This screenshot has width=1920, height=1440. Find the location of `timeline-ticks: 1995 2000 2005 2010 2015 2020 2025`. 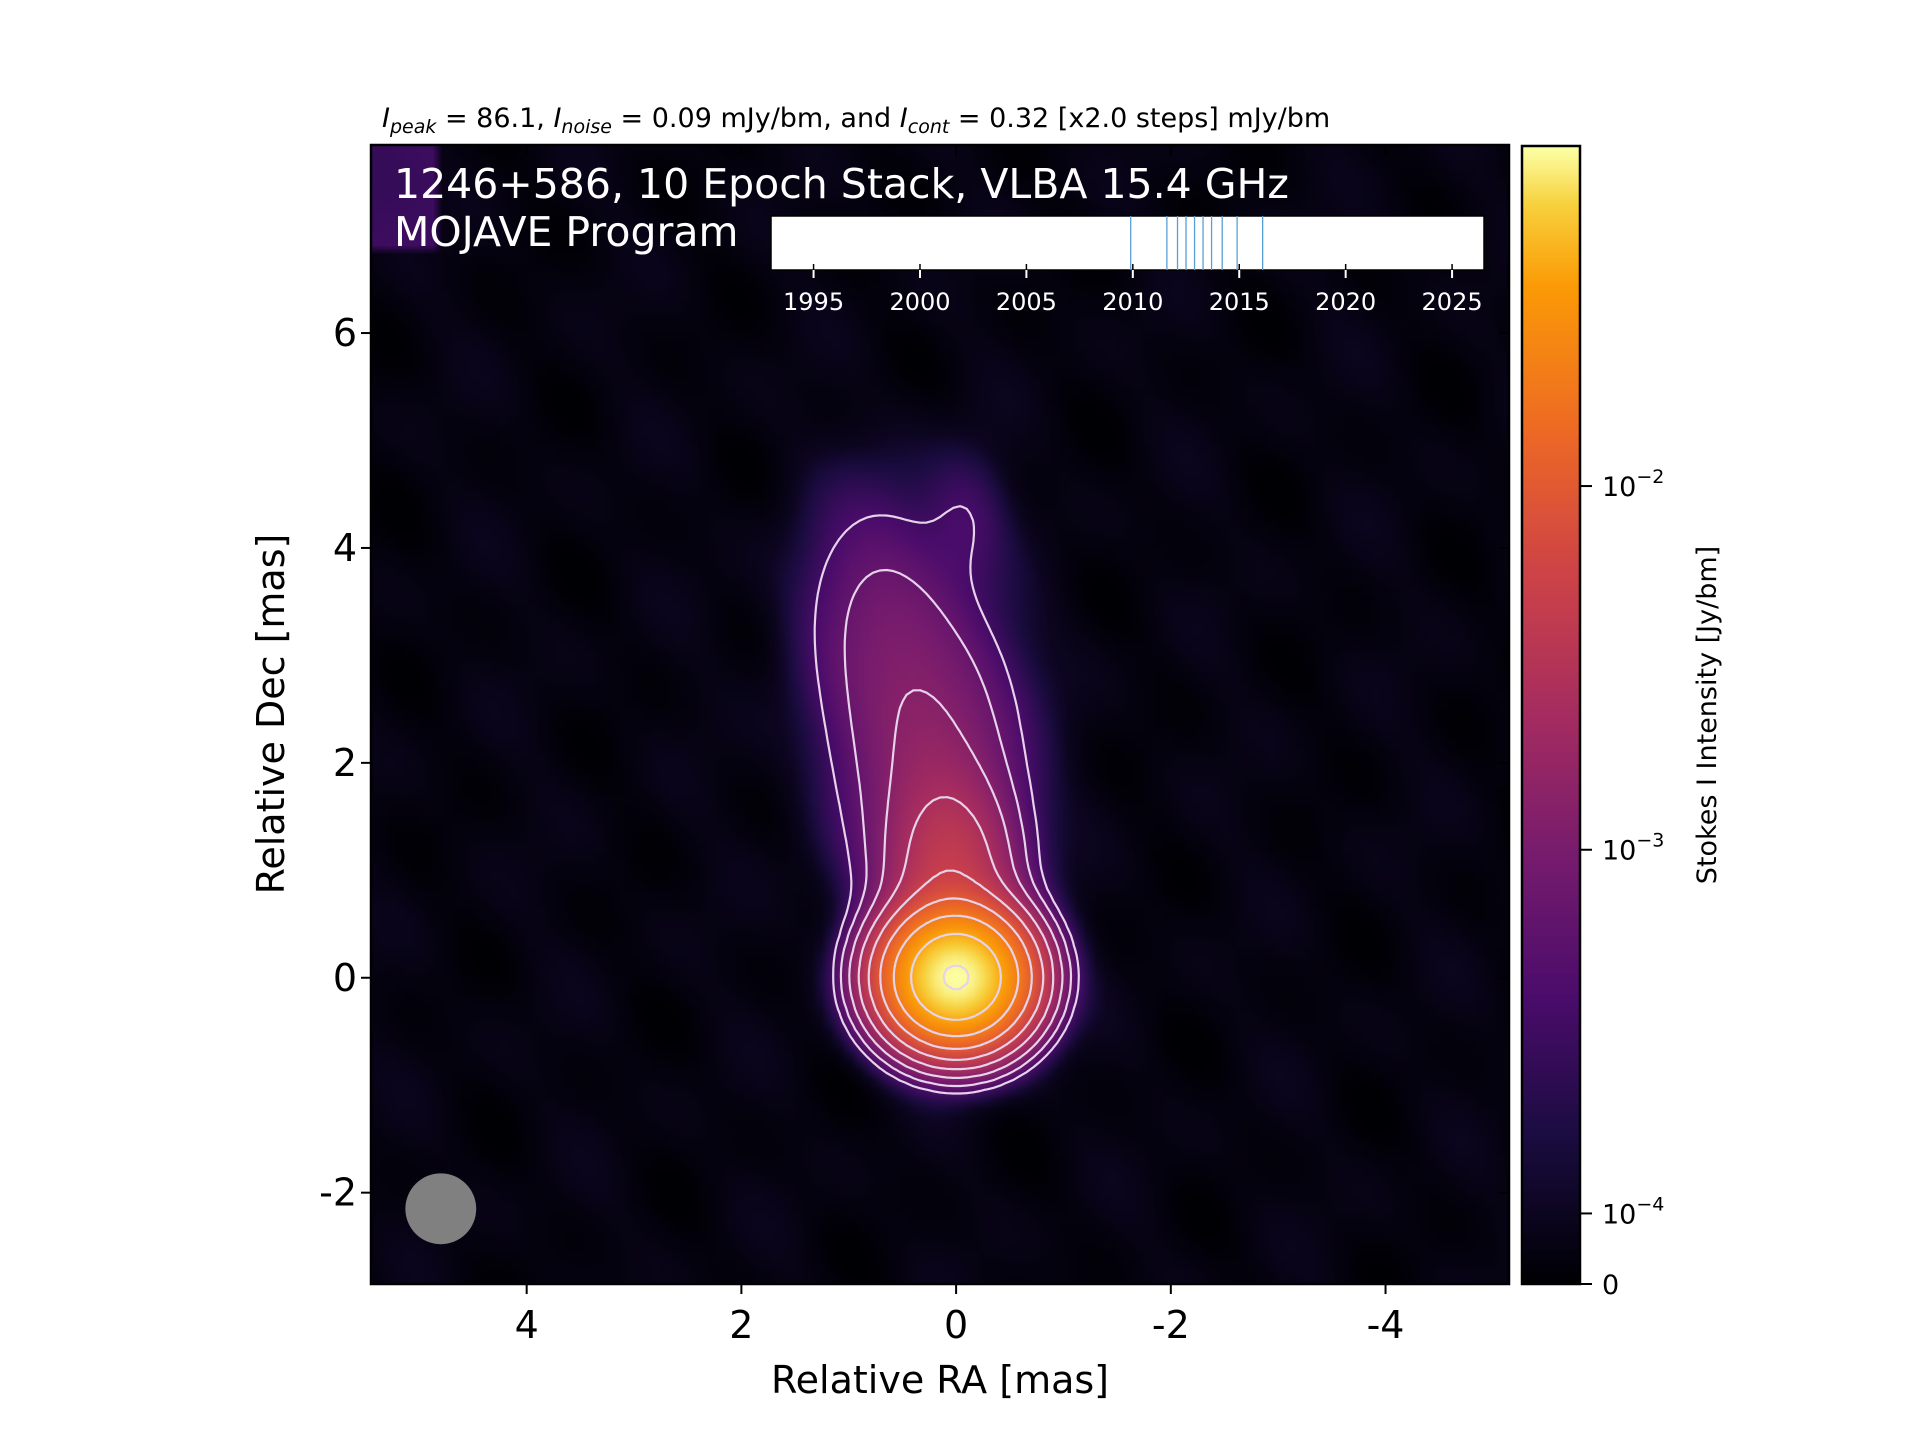

timeline-ticks: 1995 2000 2005 2010 2015 2020 2025 is located at coordinates (1133, 290).